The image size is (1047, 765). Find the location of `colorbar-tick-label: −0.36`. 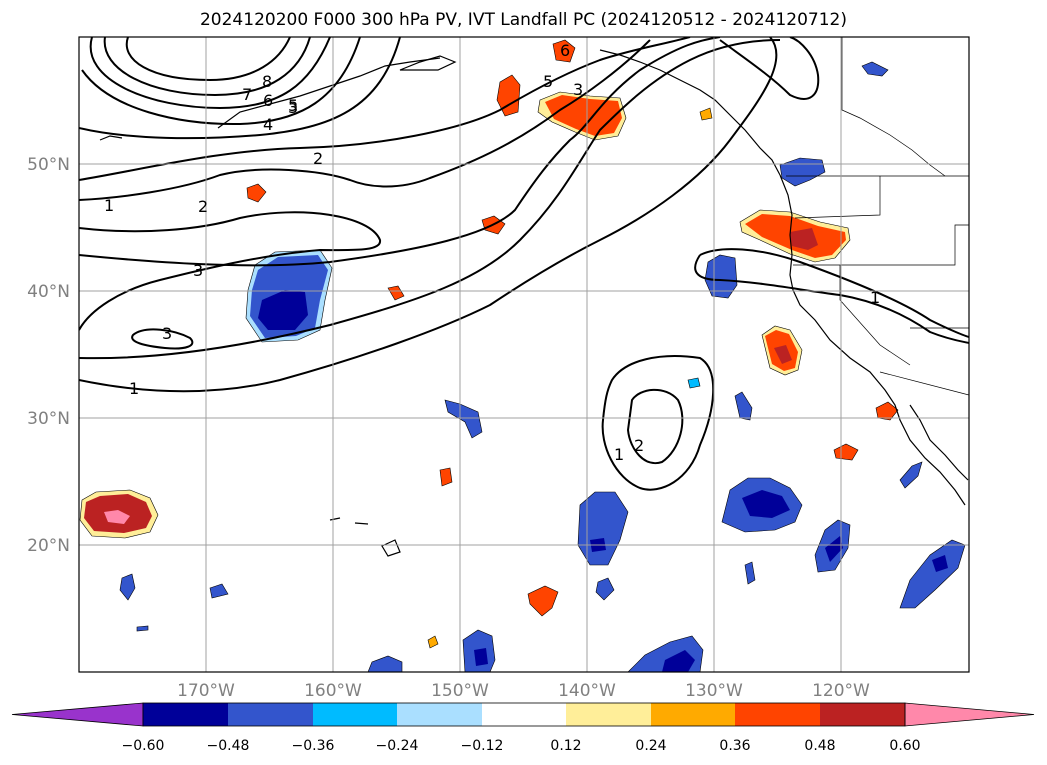

colorbar-tick-label: −0.36 is located at coordinates (313, 746).